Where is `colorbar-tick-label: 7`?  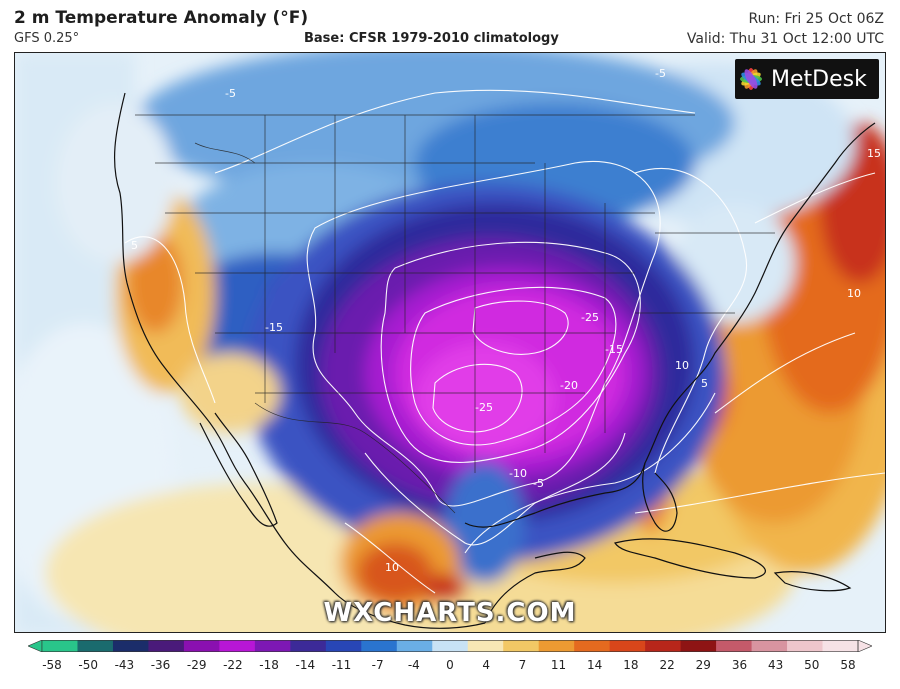
colorbar-tick-label: 7 is located at coordinates (522, 665).